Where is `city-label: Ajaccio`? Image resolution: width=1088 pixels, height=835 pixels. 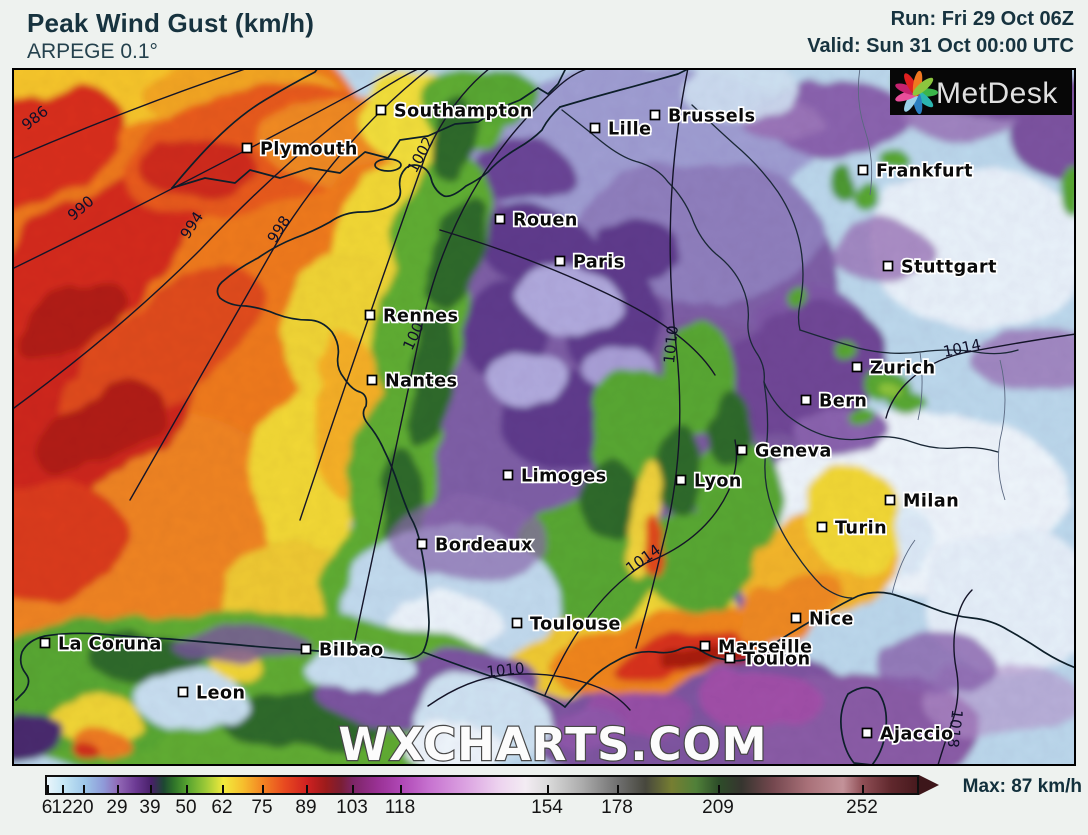
city-label: Ajaccio is located at coordinates (917, 735).